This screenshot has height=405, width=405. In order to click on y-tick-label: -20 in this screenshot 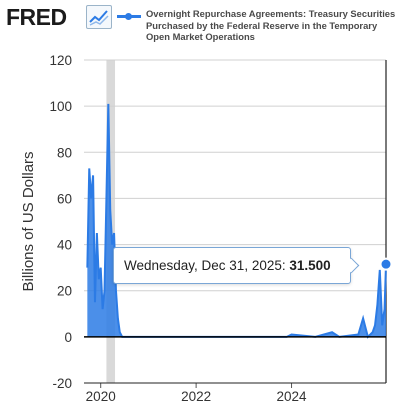, I will do `click(62, 383)`.